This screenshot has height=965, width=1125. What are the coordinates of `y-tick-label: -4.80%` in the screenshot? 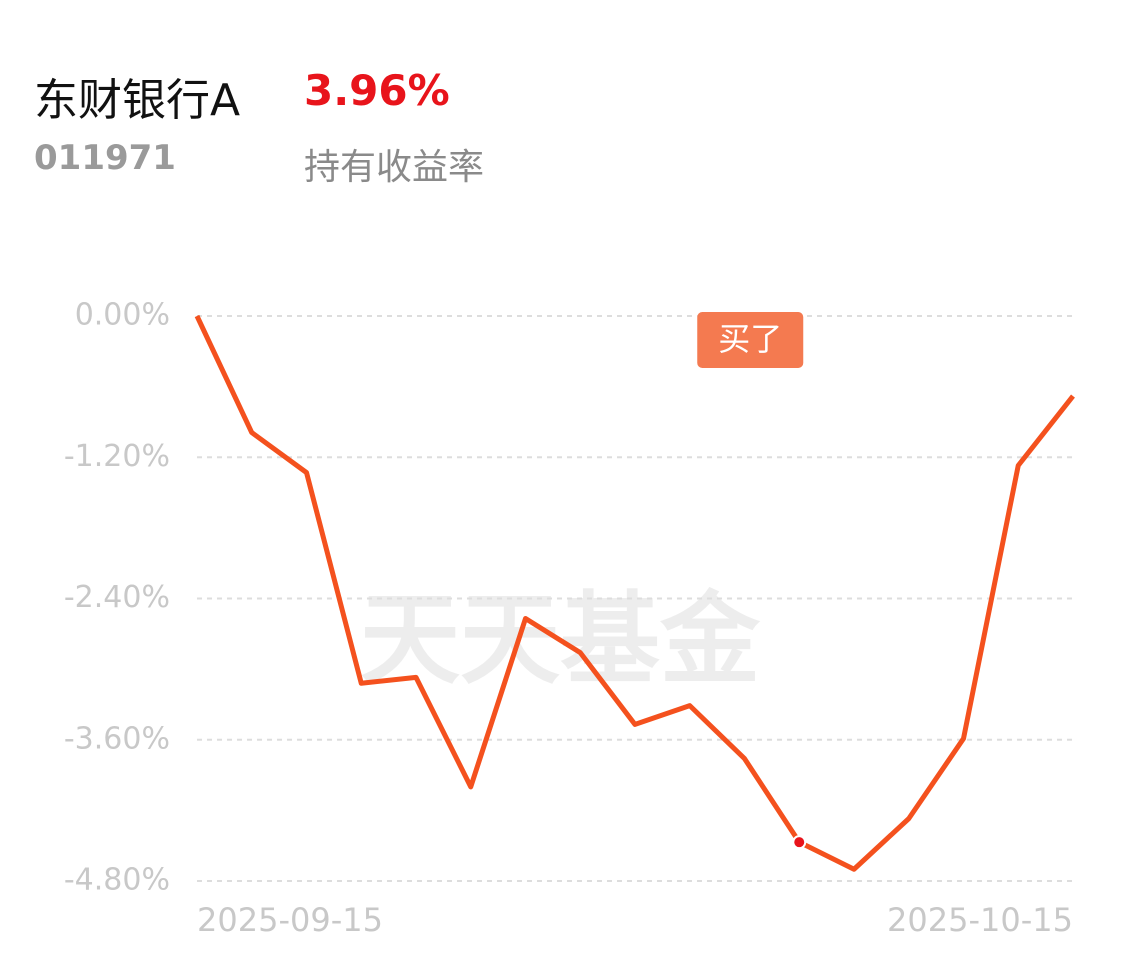 It's located at (117, 880).